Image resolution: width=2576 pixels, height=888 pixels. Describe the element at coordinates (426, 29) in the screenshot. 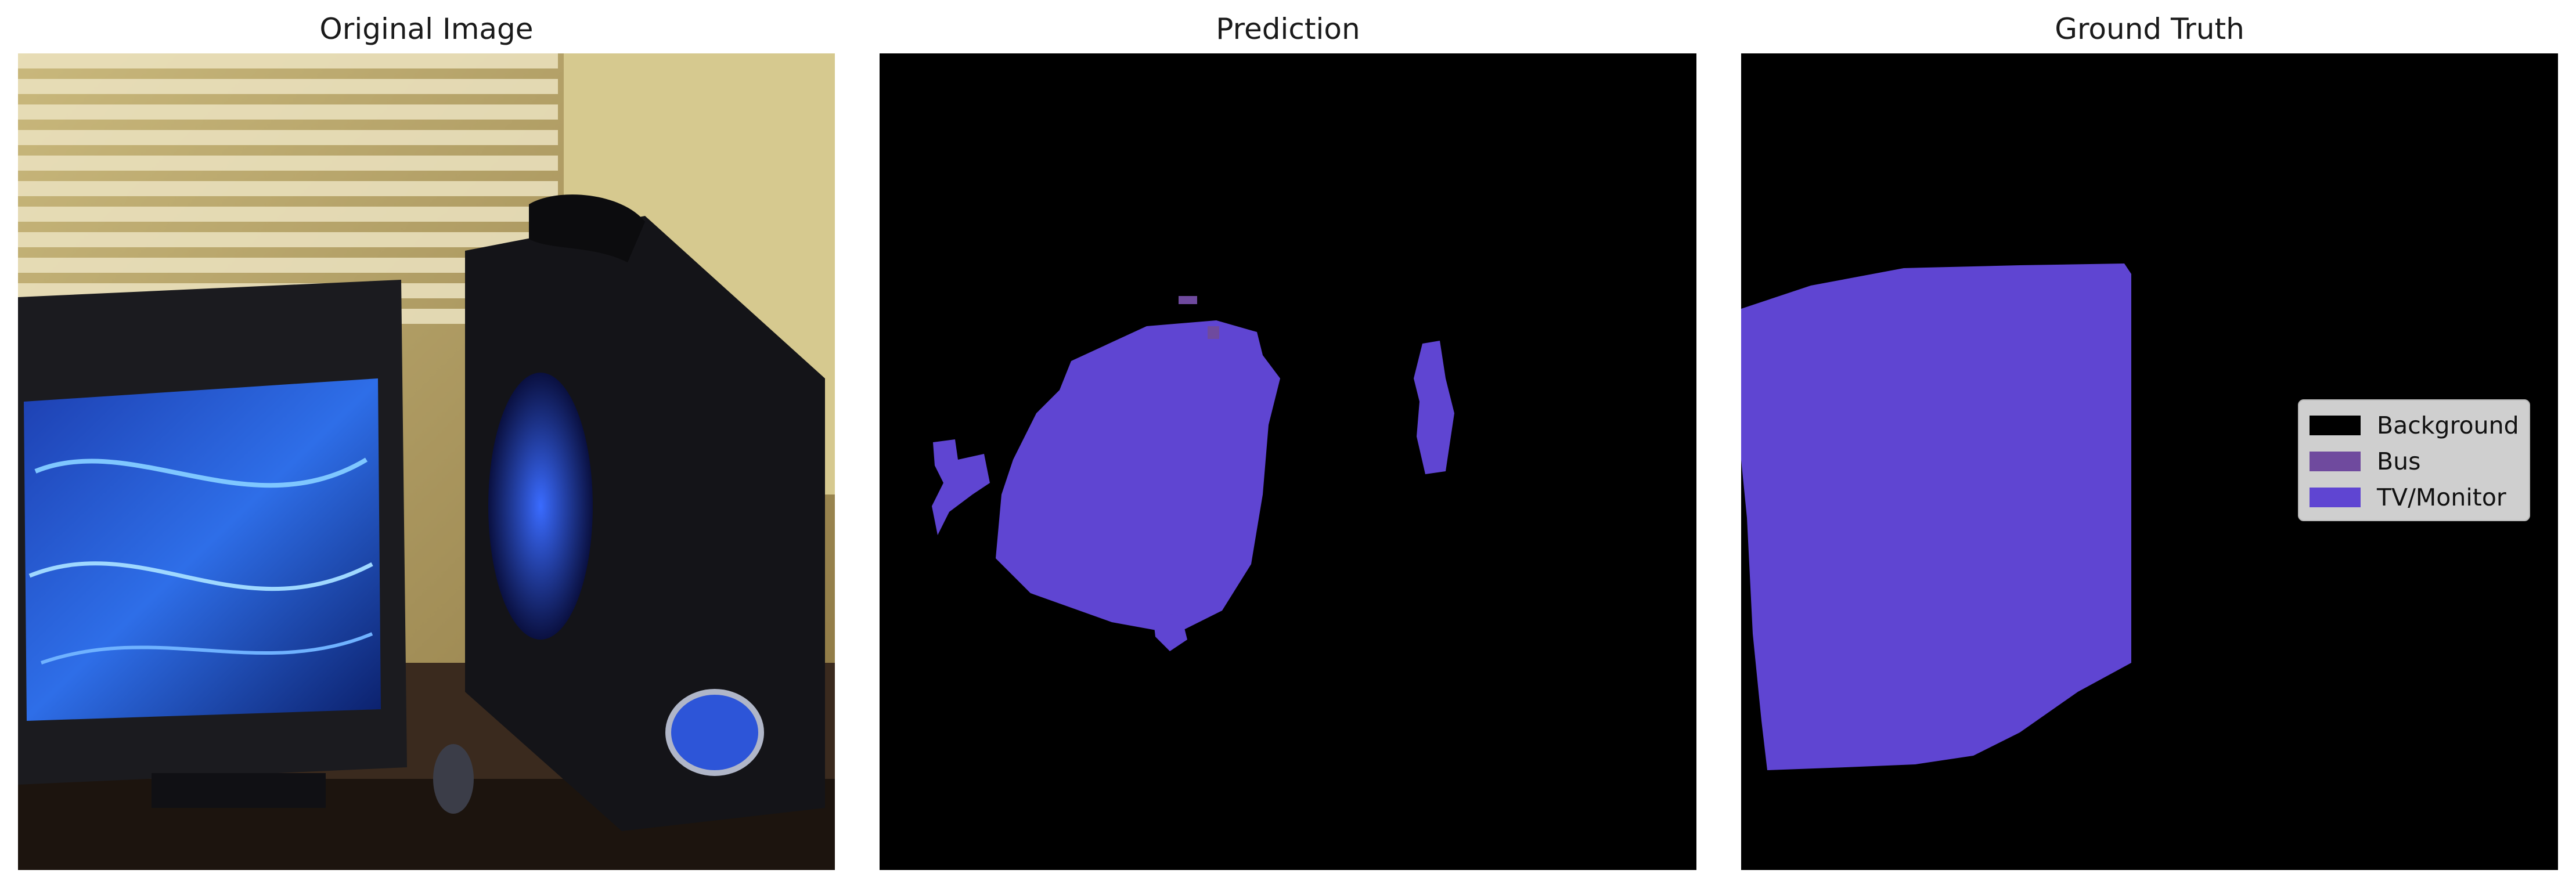

I see `original-image-title: Original Image` at that location.